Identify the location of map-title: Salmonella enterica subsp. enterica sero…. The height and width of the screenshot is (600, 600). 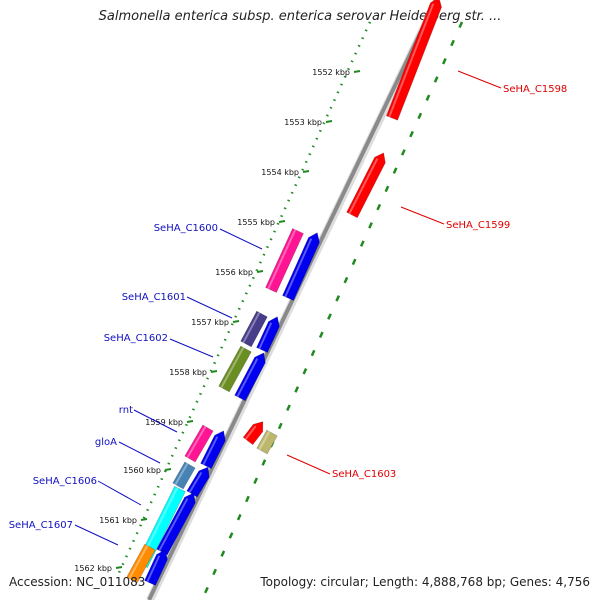
(300, 16).